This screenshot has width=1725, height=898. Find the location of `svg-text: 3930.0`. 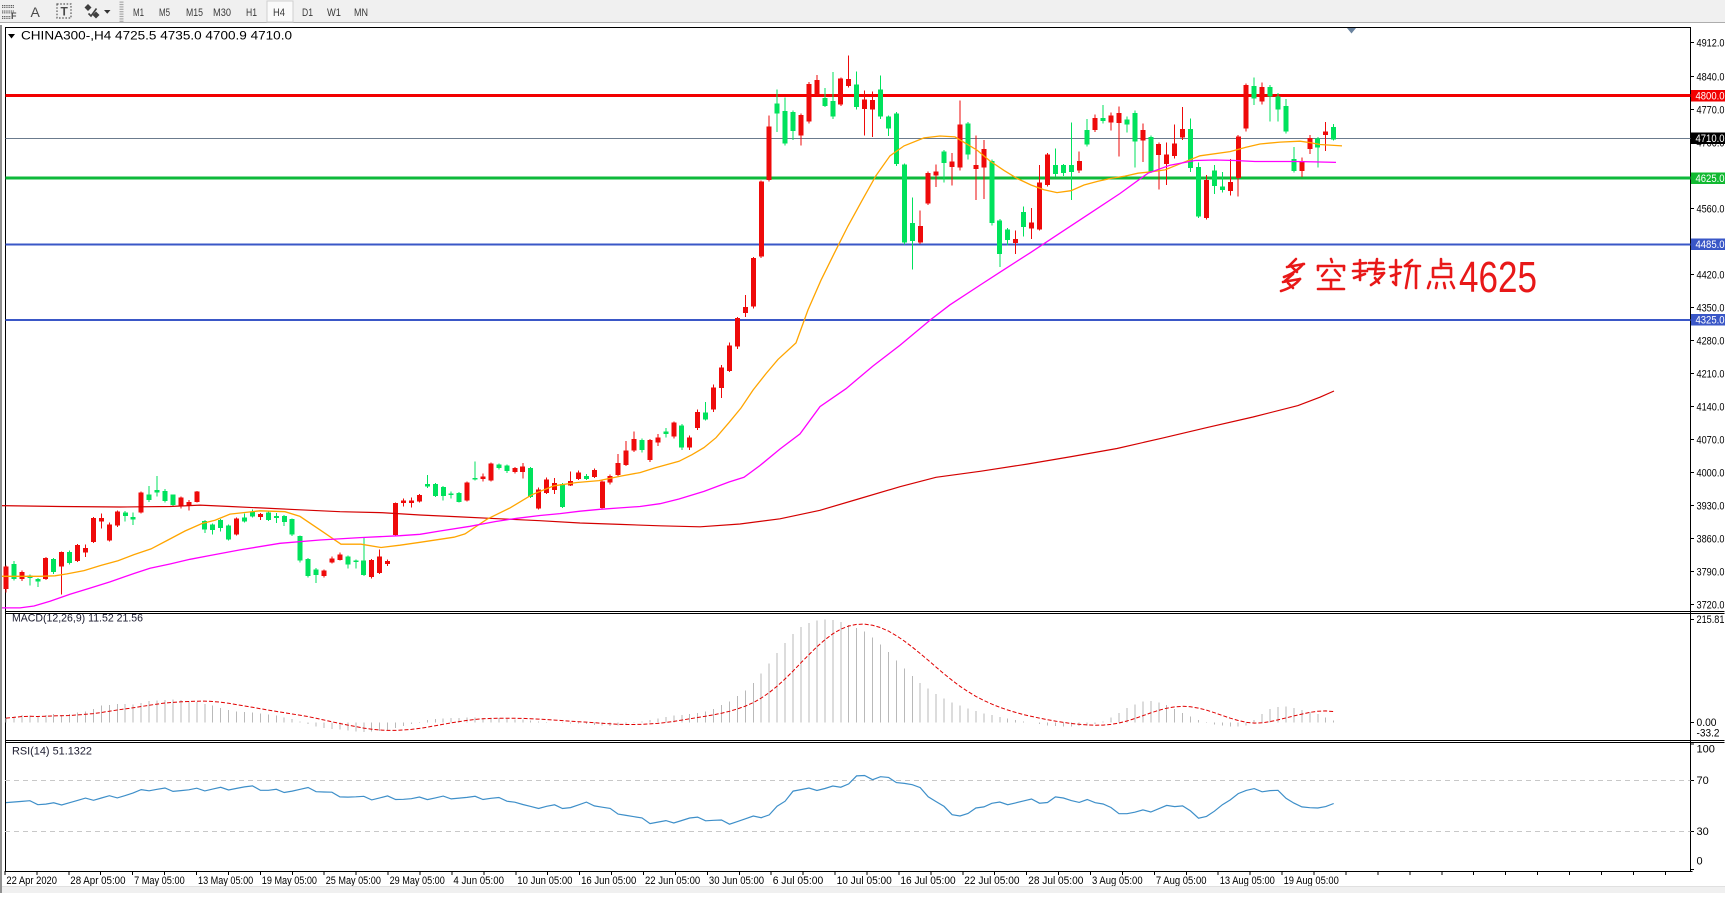

svg-text: 3930.0 is located at coordinates (1711, 506).